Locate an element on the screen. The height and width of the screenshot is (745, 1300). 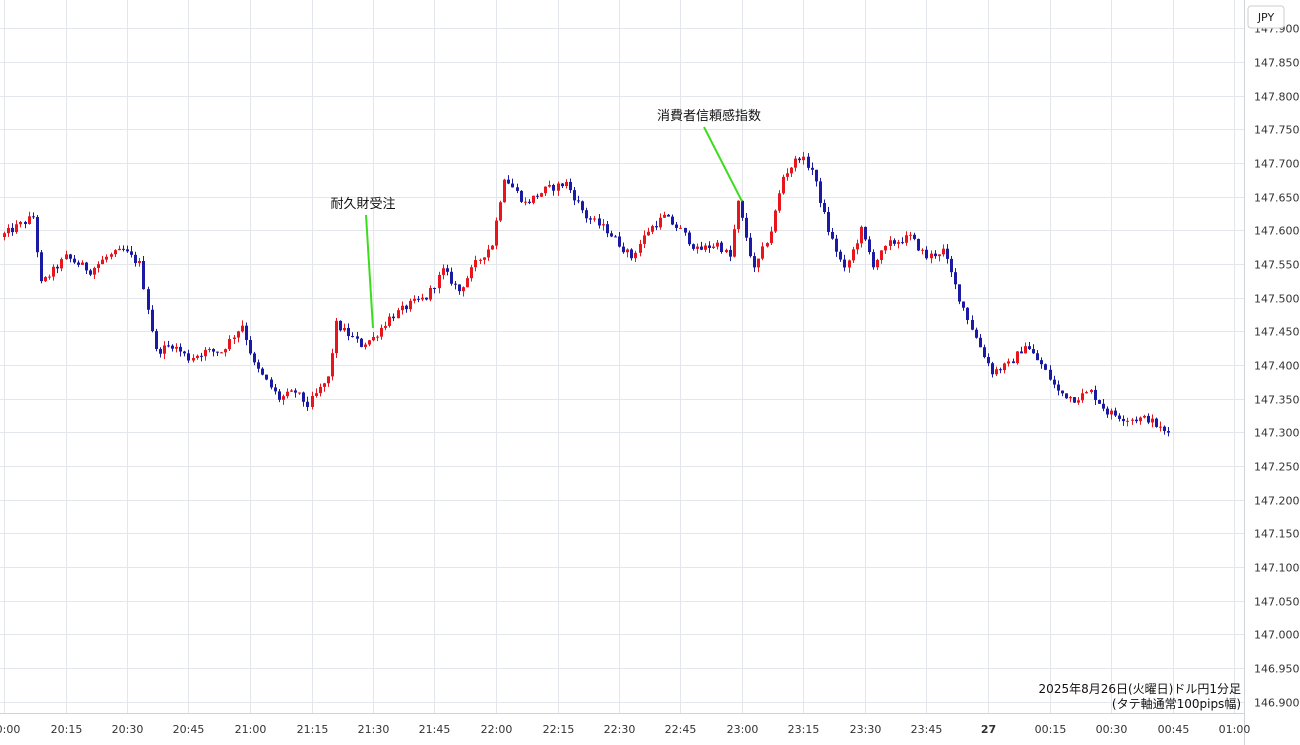
caption-title: 2025年8月26日(火曜日)ドル円1分足 is located at coordinates (1140, 689).